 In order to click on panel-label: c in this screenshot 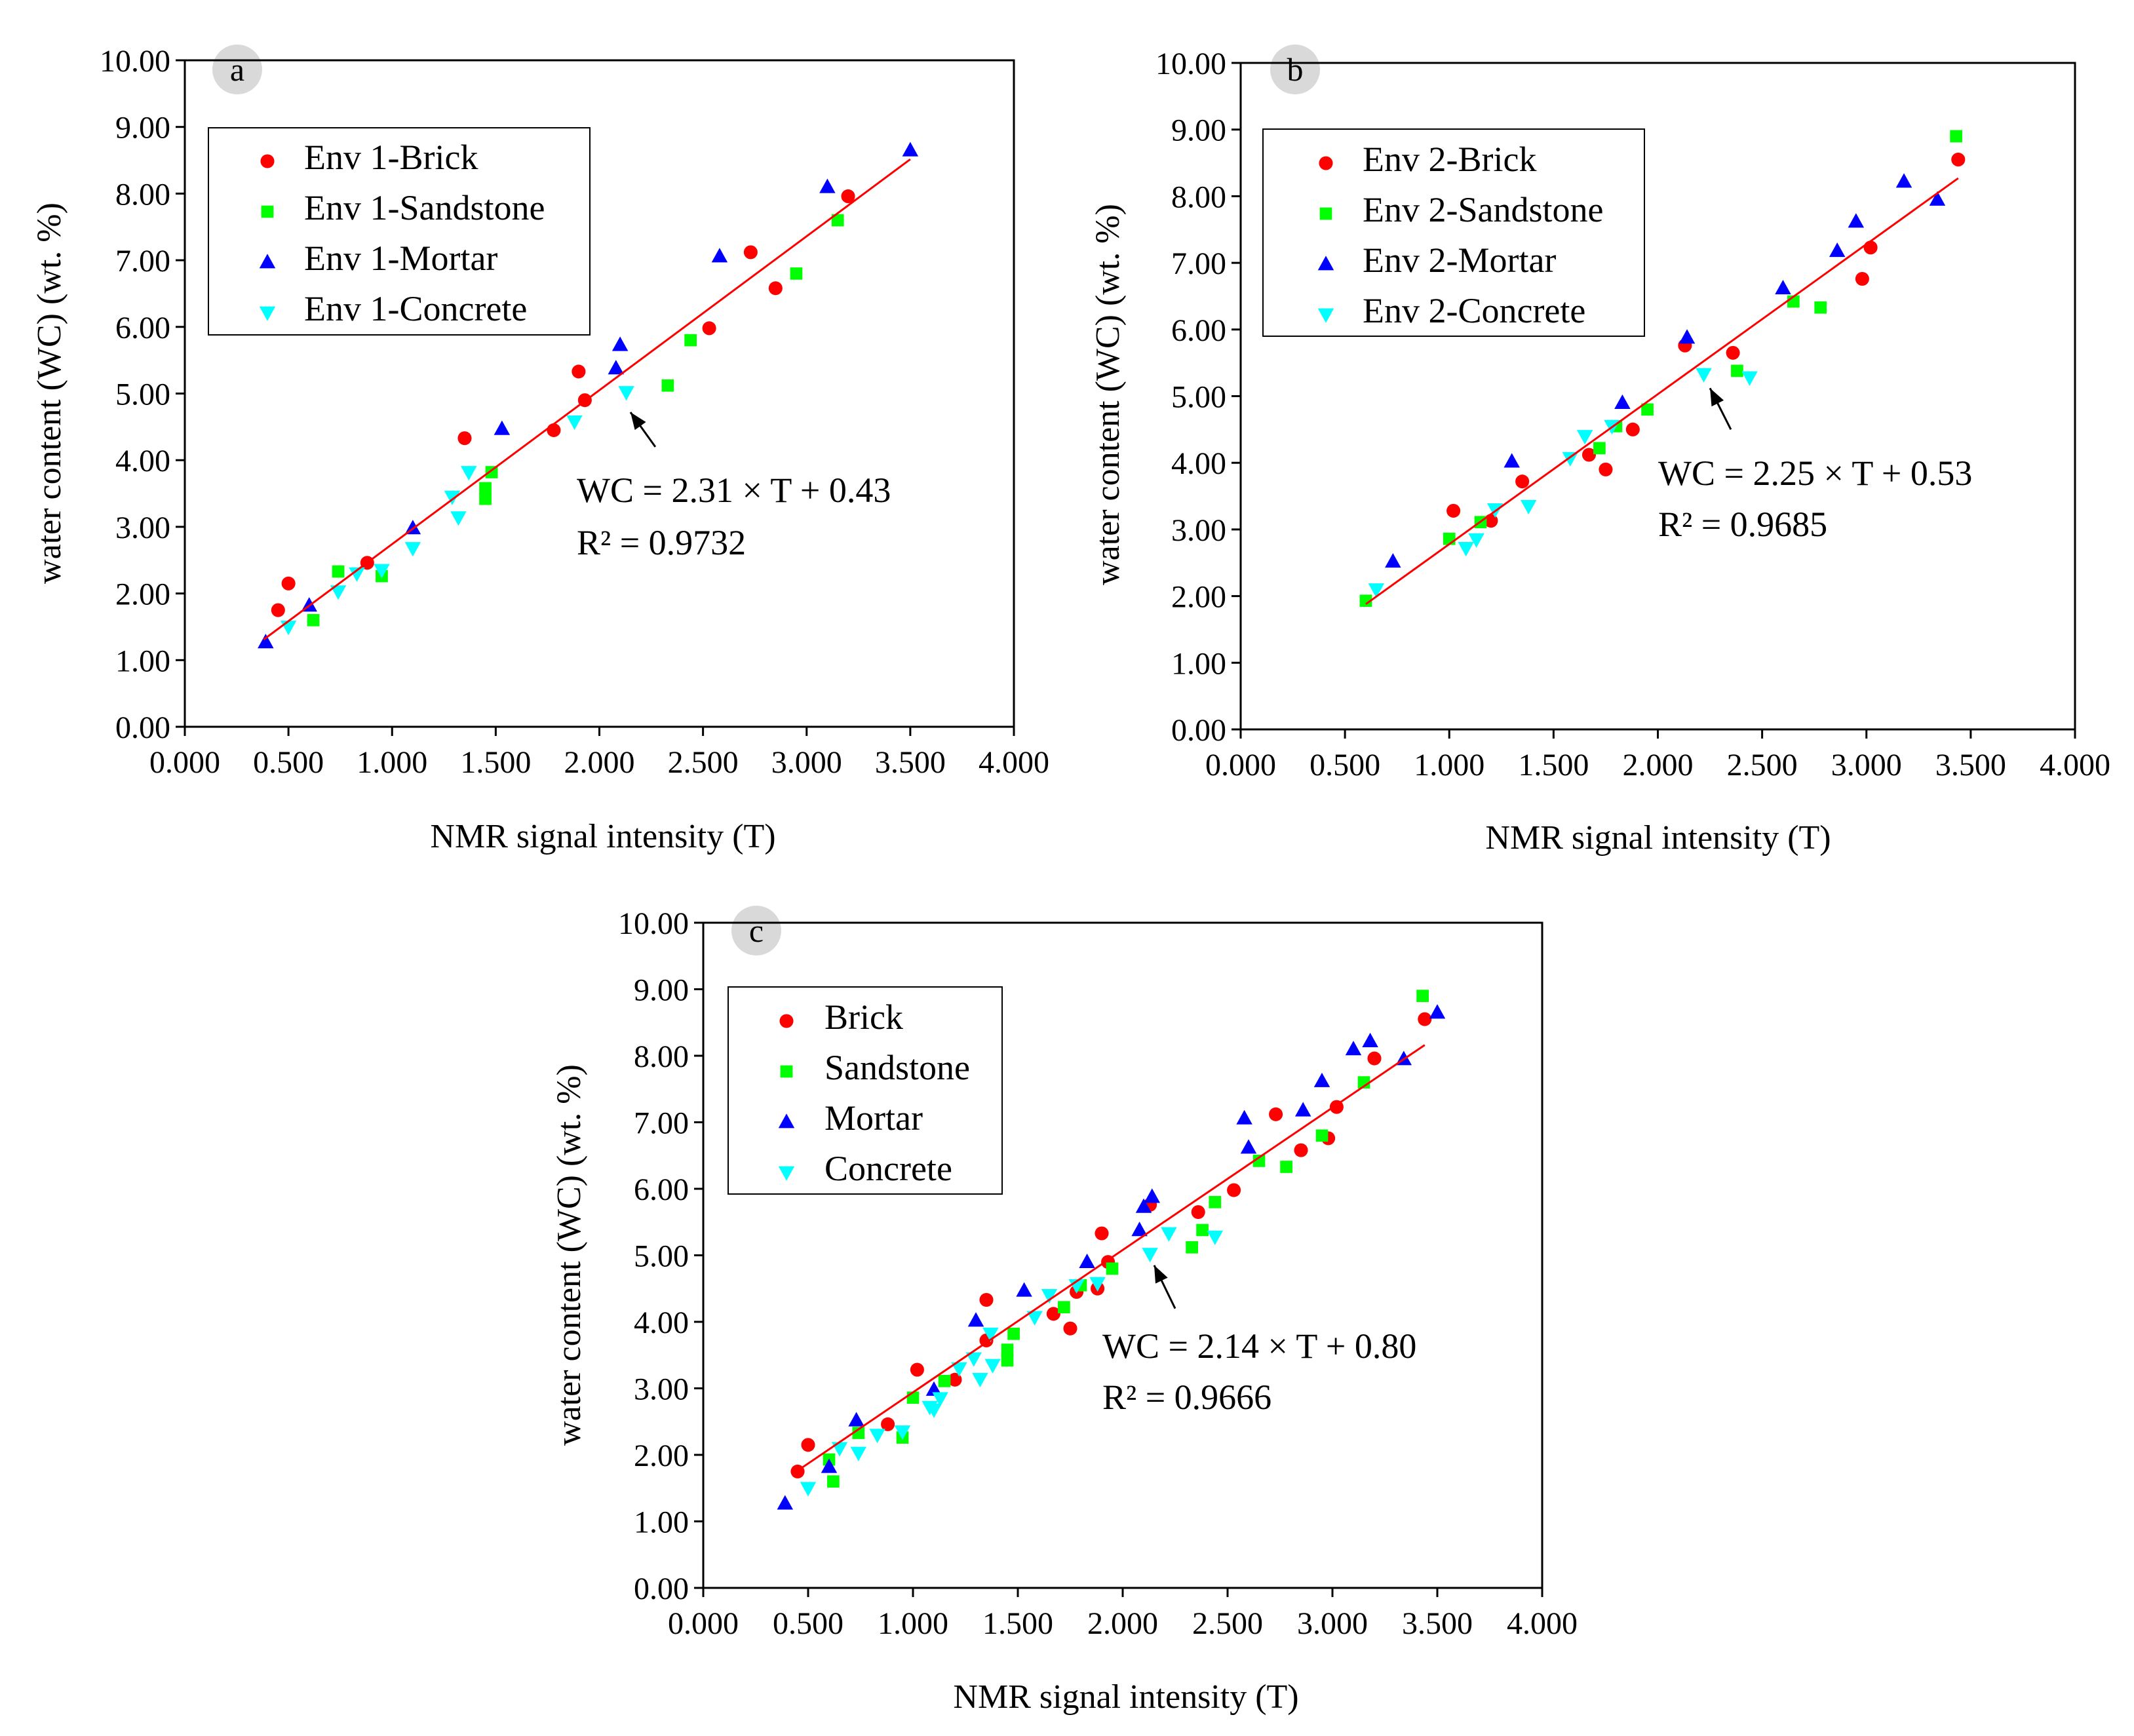, I will do `click(756, 930)`.